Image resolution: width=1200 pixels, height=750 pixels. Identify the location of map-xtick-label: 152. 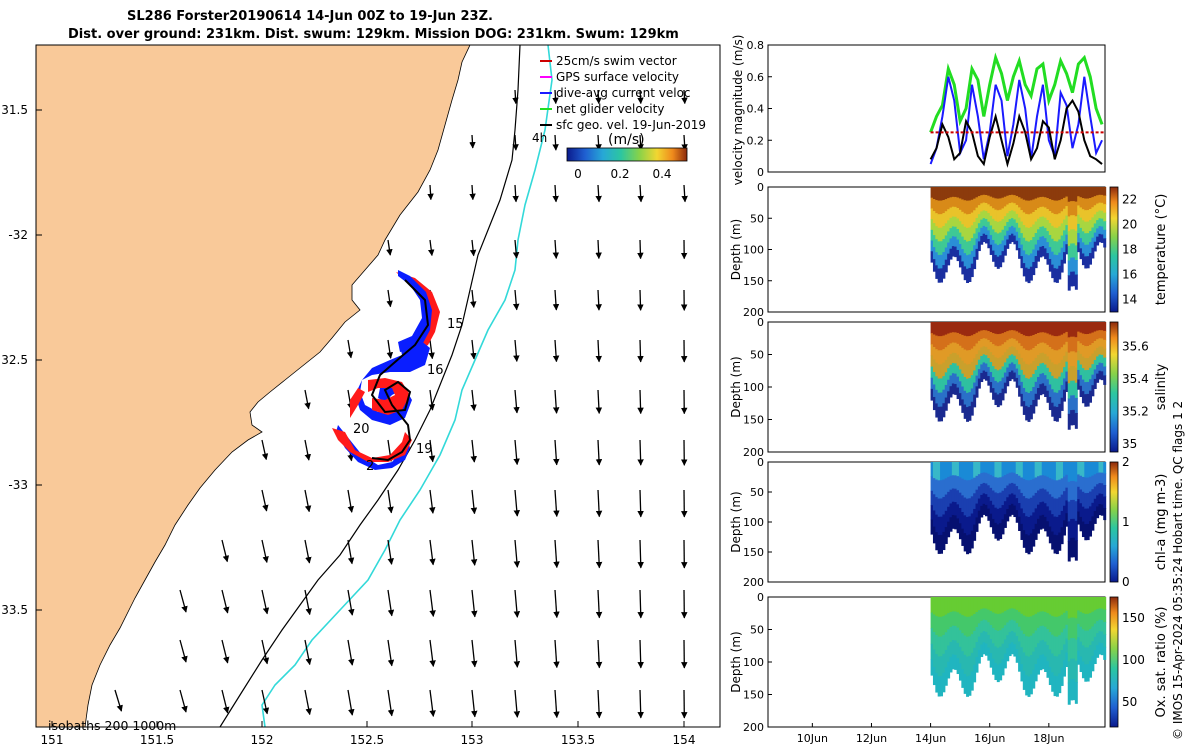
(262, 740).